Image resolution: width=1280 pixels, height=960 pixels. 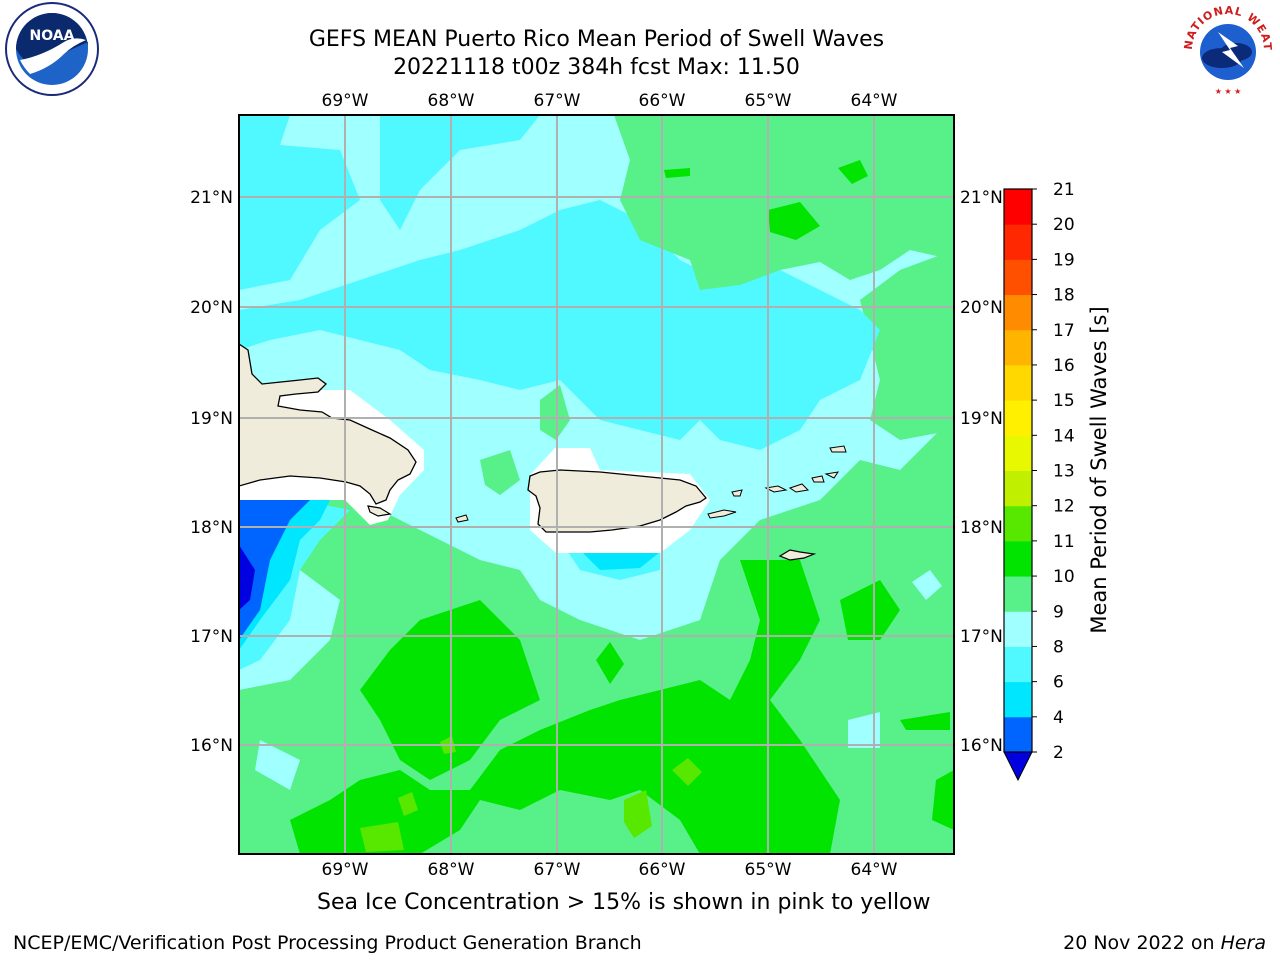 I want to click on lat-label-right: 17°N, so click(x=981, y=637).